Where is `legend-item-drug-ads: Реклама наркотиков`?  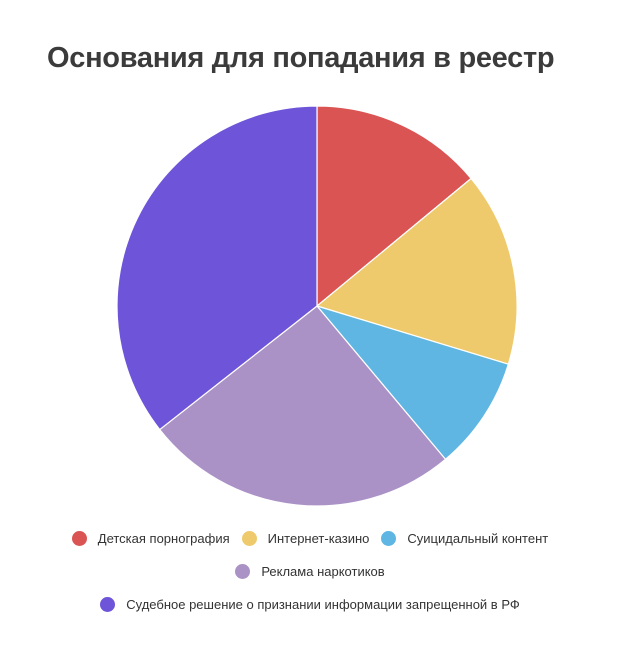
legend-item-drug-ads: Реклама наркотиков is located at coordinates (310, 571).